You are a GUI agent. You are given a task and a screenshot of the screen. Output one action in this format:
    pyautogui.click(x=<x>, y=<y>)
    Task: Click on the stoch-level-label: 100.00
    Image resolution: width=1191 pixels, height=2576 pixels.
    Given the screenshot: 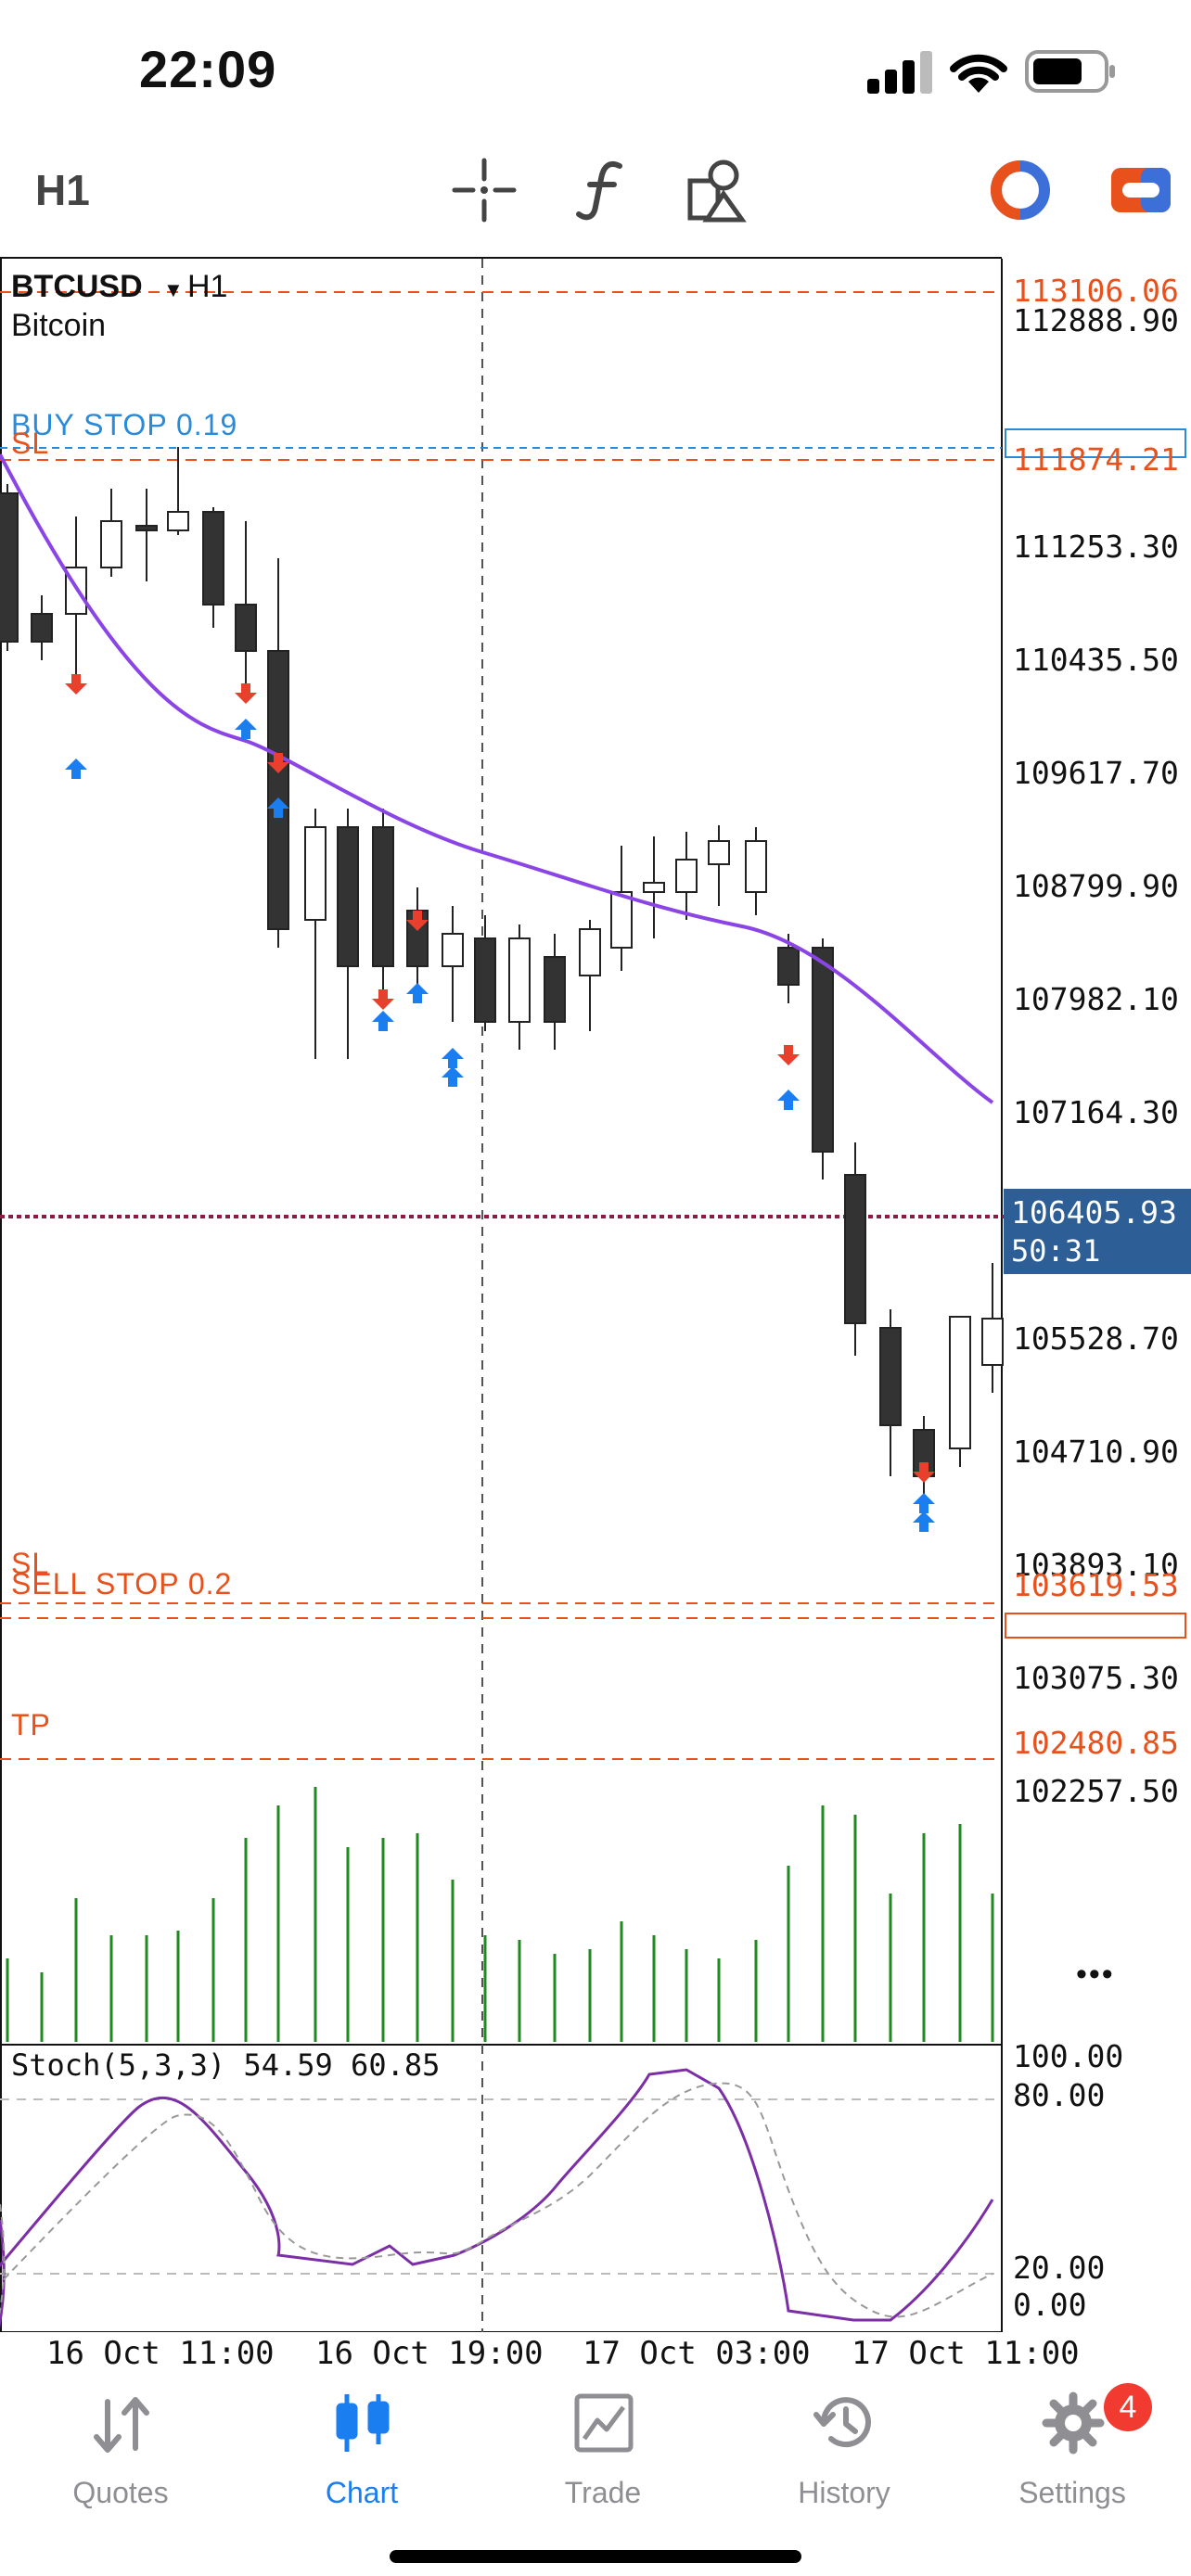 What is the action you would take?
    pyautogui.click(x=1068, y=2056)
    